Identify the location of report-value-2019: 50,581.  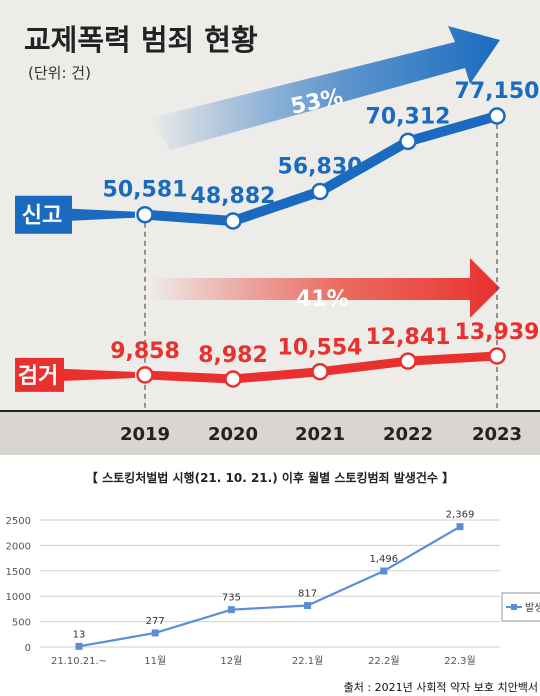
(145, 190).